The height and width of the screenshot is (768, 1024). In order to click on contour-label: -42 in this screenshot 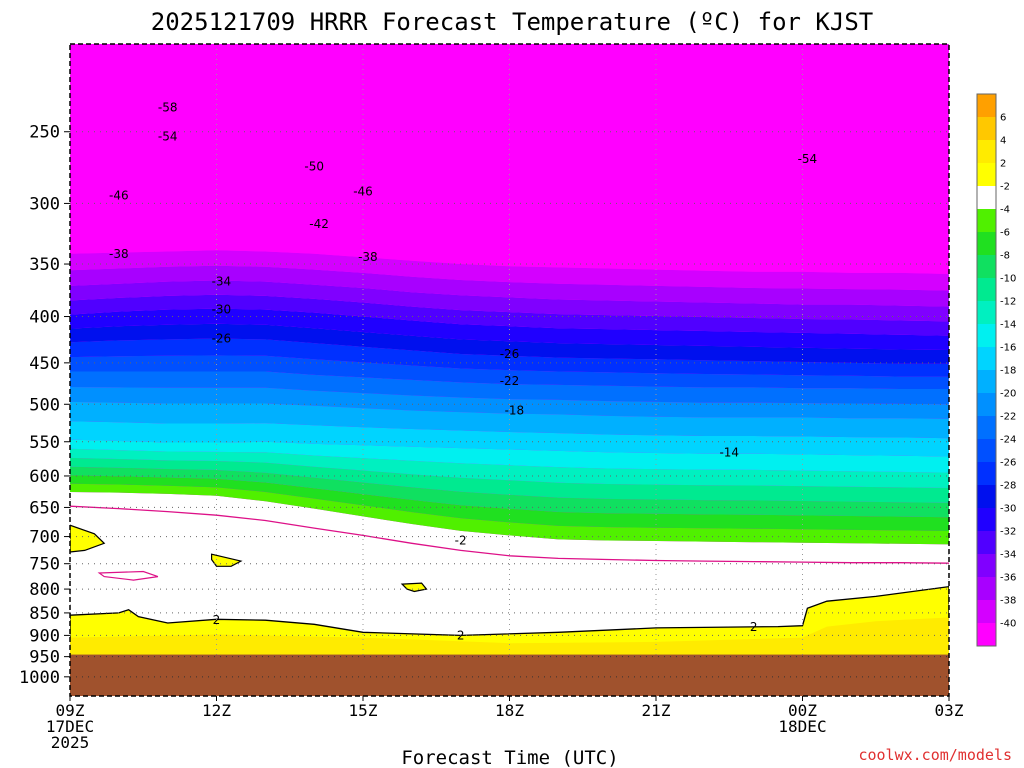, I will do `click(319, 224)`.